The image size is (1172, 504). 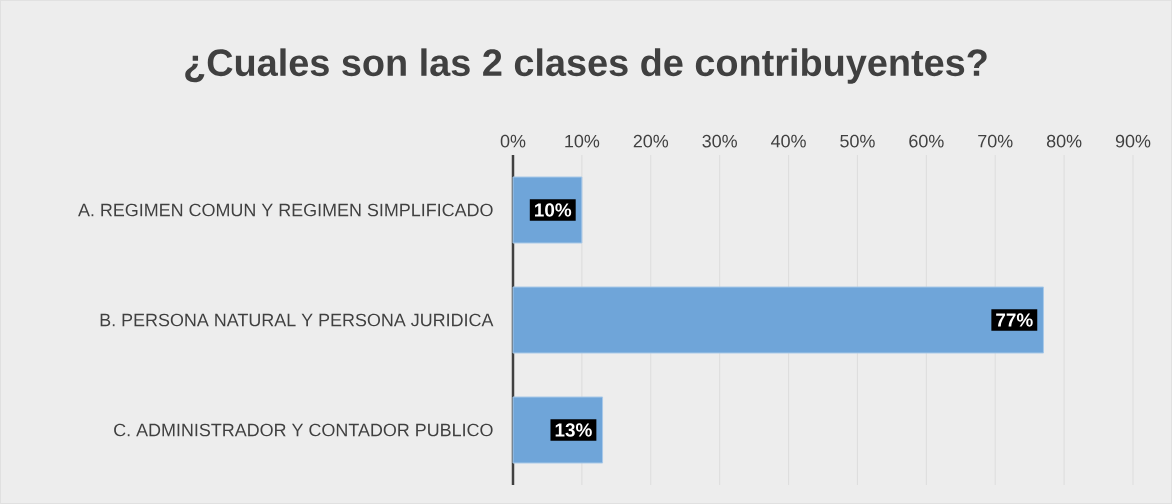 What do you see at coordinates (857, 141) in the screenshot?
I see `x-tick-label: 50%` at bounding box center [857, 141].